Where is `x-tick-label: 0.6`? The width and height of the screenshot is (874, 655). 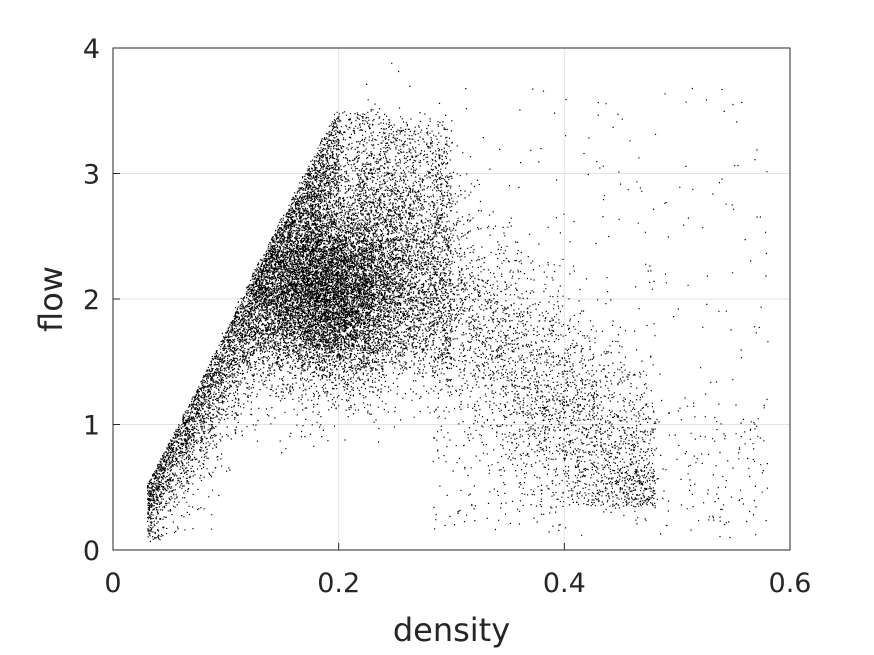 x-tick-label: 0.6 is located at coordinates (790, 583).